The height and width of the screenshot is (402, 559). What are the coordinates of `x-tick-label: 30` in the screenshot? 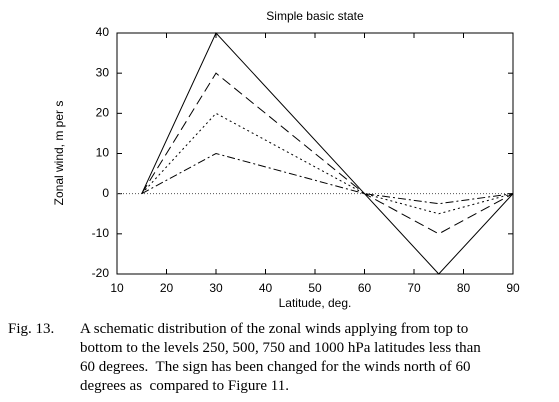 It's located at (216, 288).